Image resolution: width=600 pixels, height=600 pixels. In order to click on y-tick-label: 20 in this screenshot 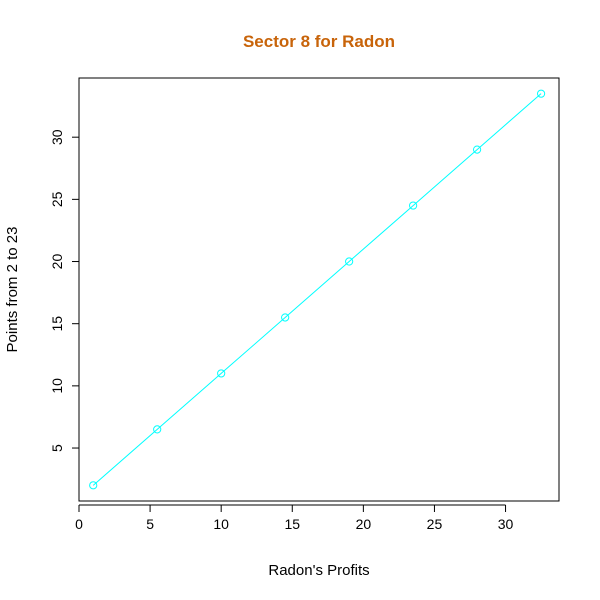, I will do `click(57, 262)`.